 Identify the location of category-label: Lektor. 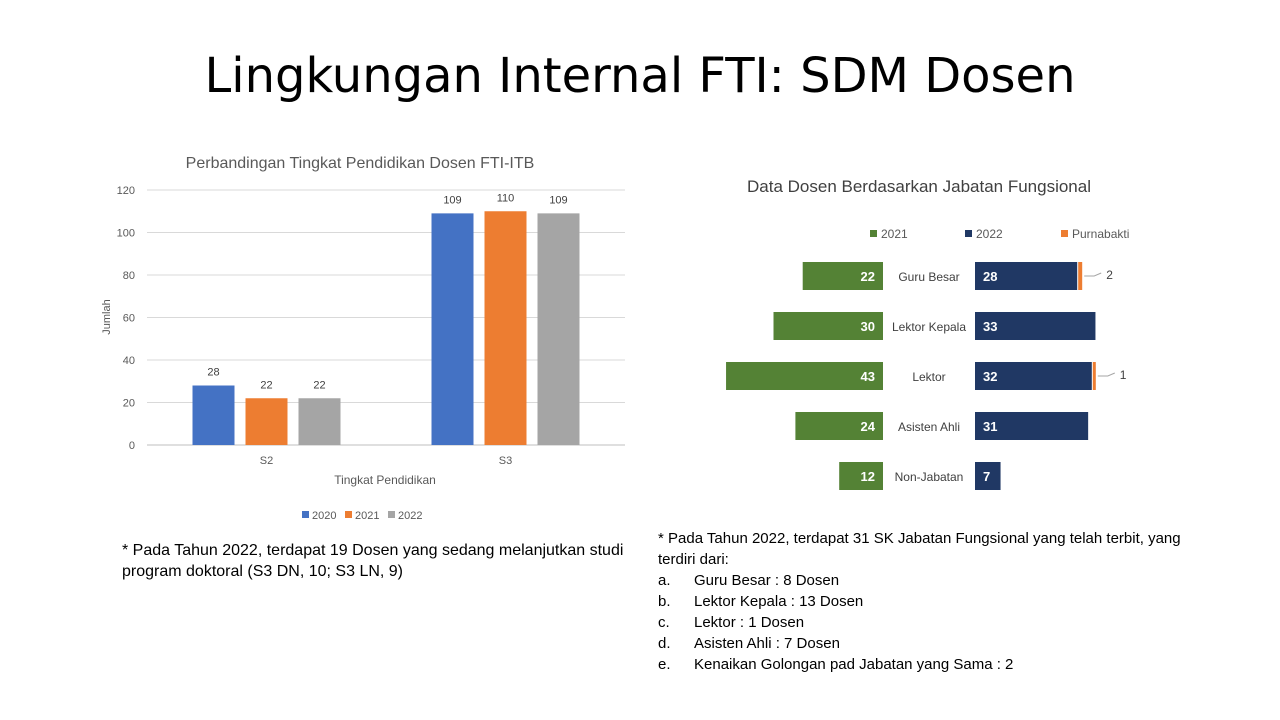
(928, 377).